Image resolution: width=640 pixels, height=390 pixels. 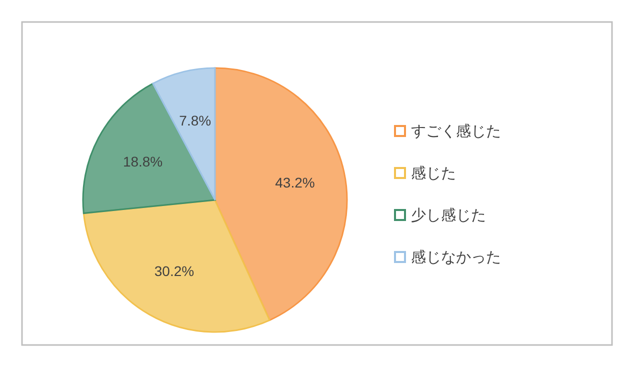 I want to click on data-label: 30.2%, so click(x=174, y=270).